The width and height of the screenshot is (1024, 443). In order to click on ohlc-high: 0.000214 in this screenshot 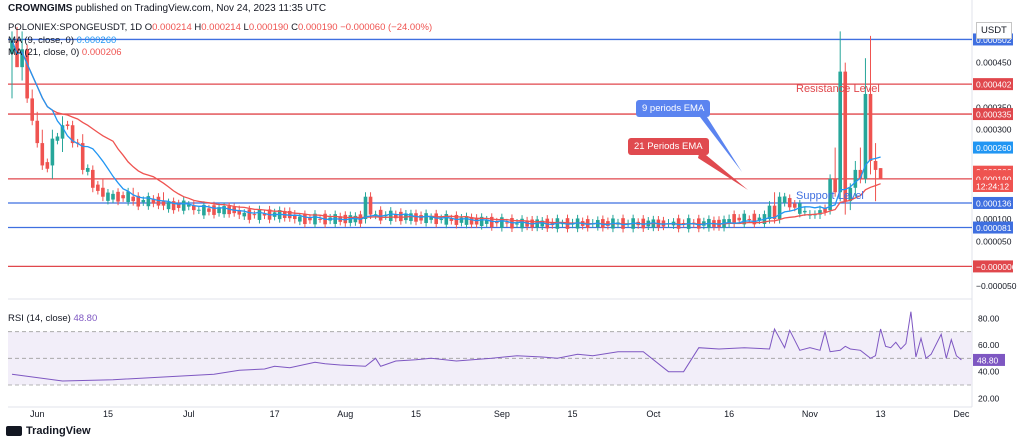, I will do `click(221, 27)`.